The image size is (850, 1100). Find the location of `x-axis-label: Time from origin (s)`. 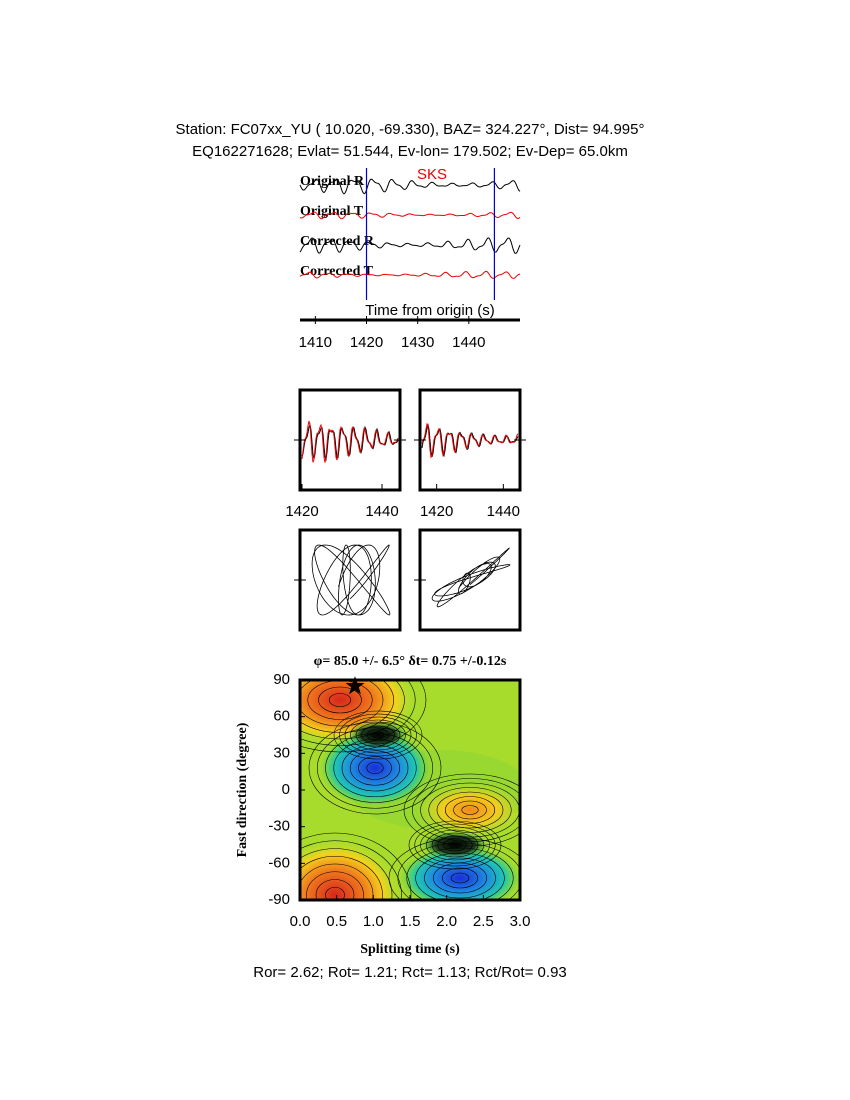

x-axis-label: Time from origin (s) is located at coordinates (429, 310).